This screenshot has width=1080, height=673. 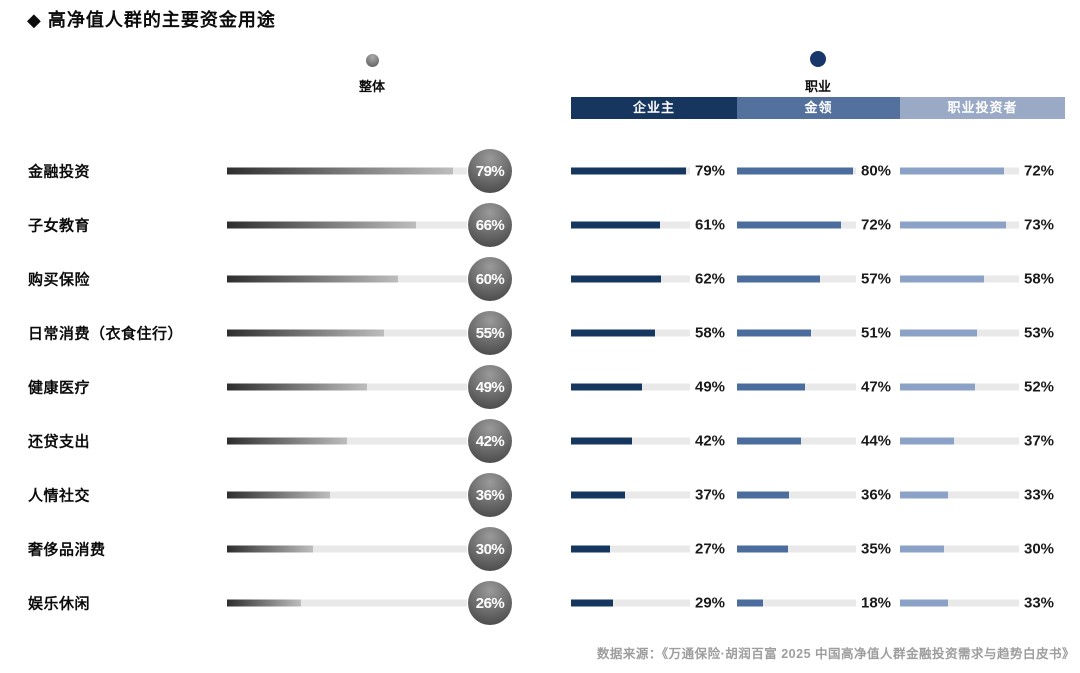 I want to click on occupation-value-label: 27%, so click(x=710, y=549).